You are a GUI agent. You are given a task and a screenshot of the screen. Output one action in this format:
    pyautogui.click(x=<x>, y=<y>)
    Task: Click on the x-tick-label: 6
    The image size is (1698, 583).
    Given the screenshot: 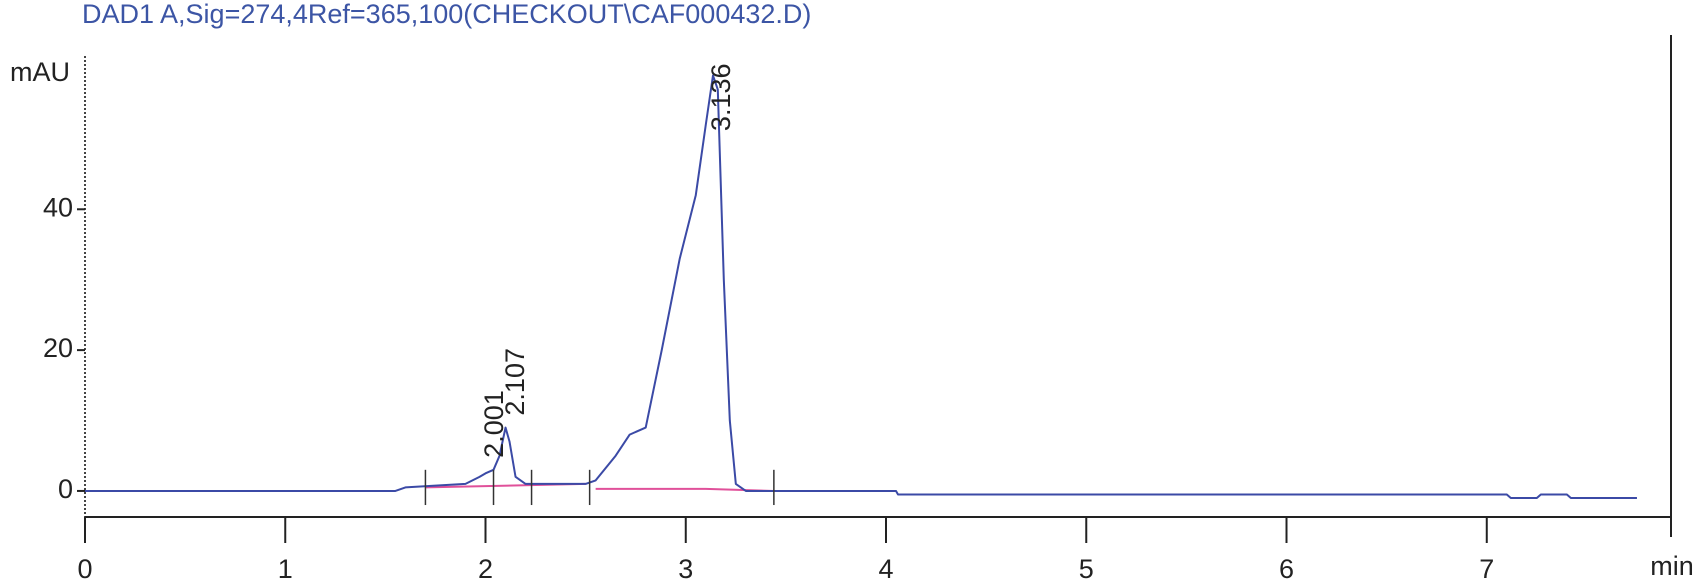 What is the action you would take?
    pyautogui.click(x=1286, y=568)
    